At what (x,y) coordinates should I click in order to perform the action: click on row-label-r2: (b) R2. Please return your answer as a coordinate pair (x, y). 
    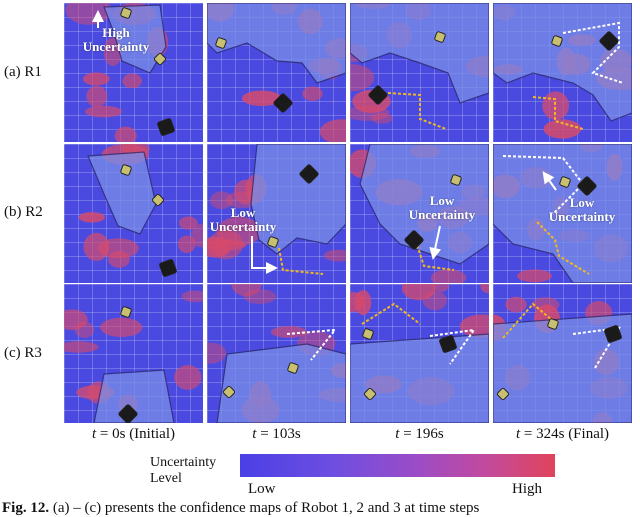
    Looking at the image, I should click on (23, 212).